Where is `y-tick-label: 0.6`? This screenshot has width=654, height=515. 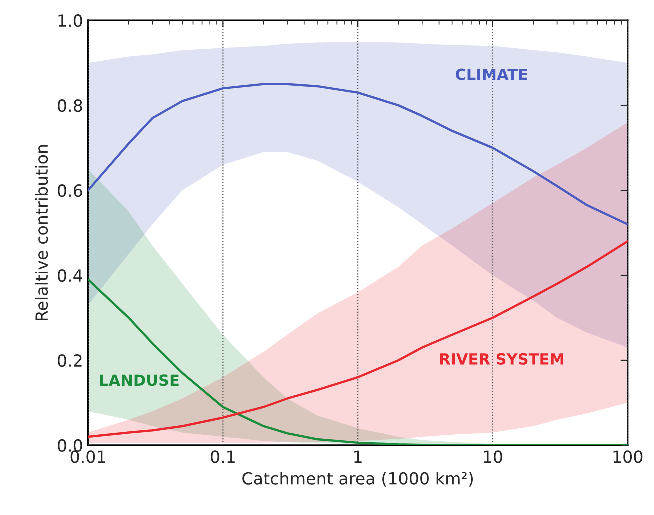 y-tick-label: 0.6 is located at coordinates (70, 191).